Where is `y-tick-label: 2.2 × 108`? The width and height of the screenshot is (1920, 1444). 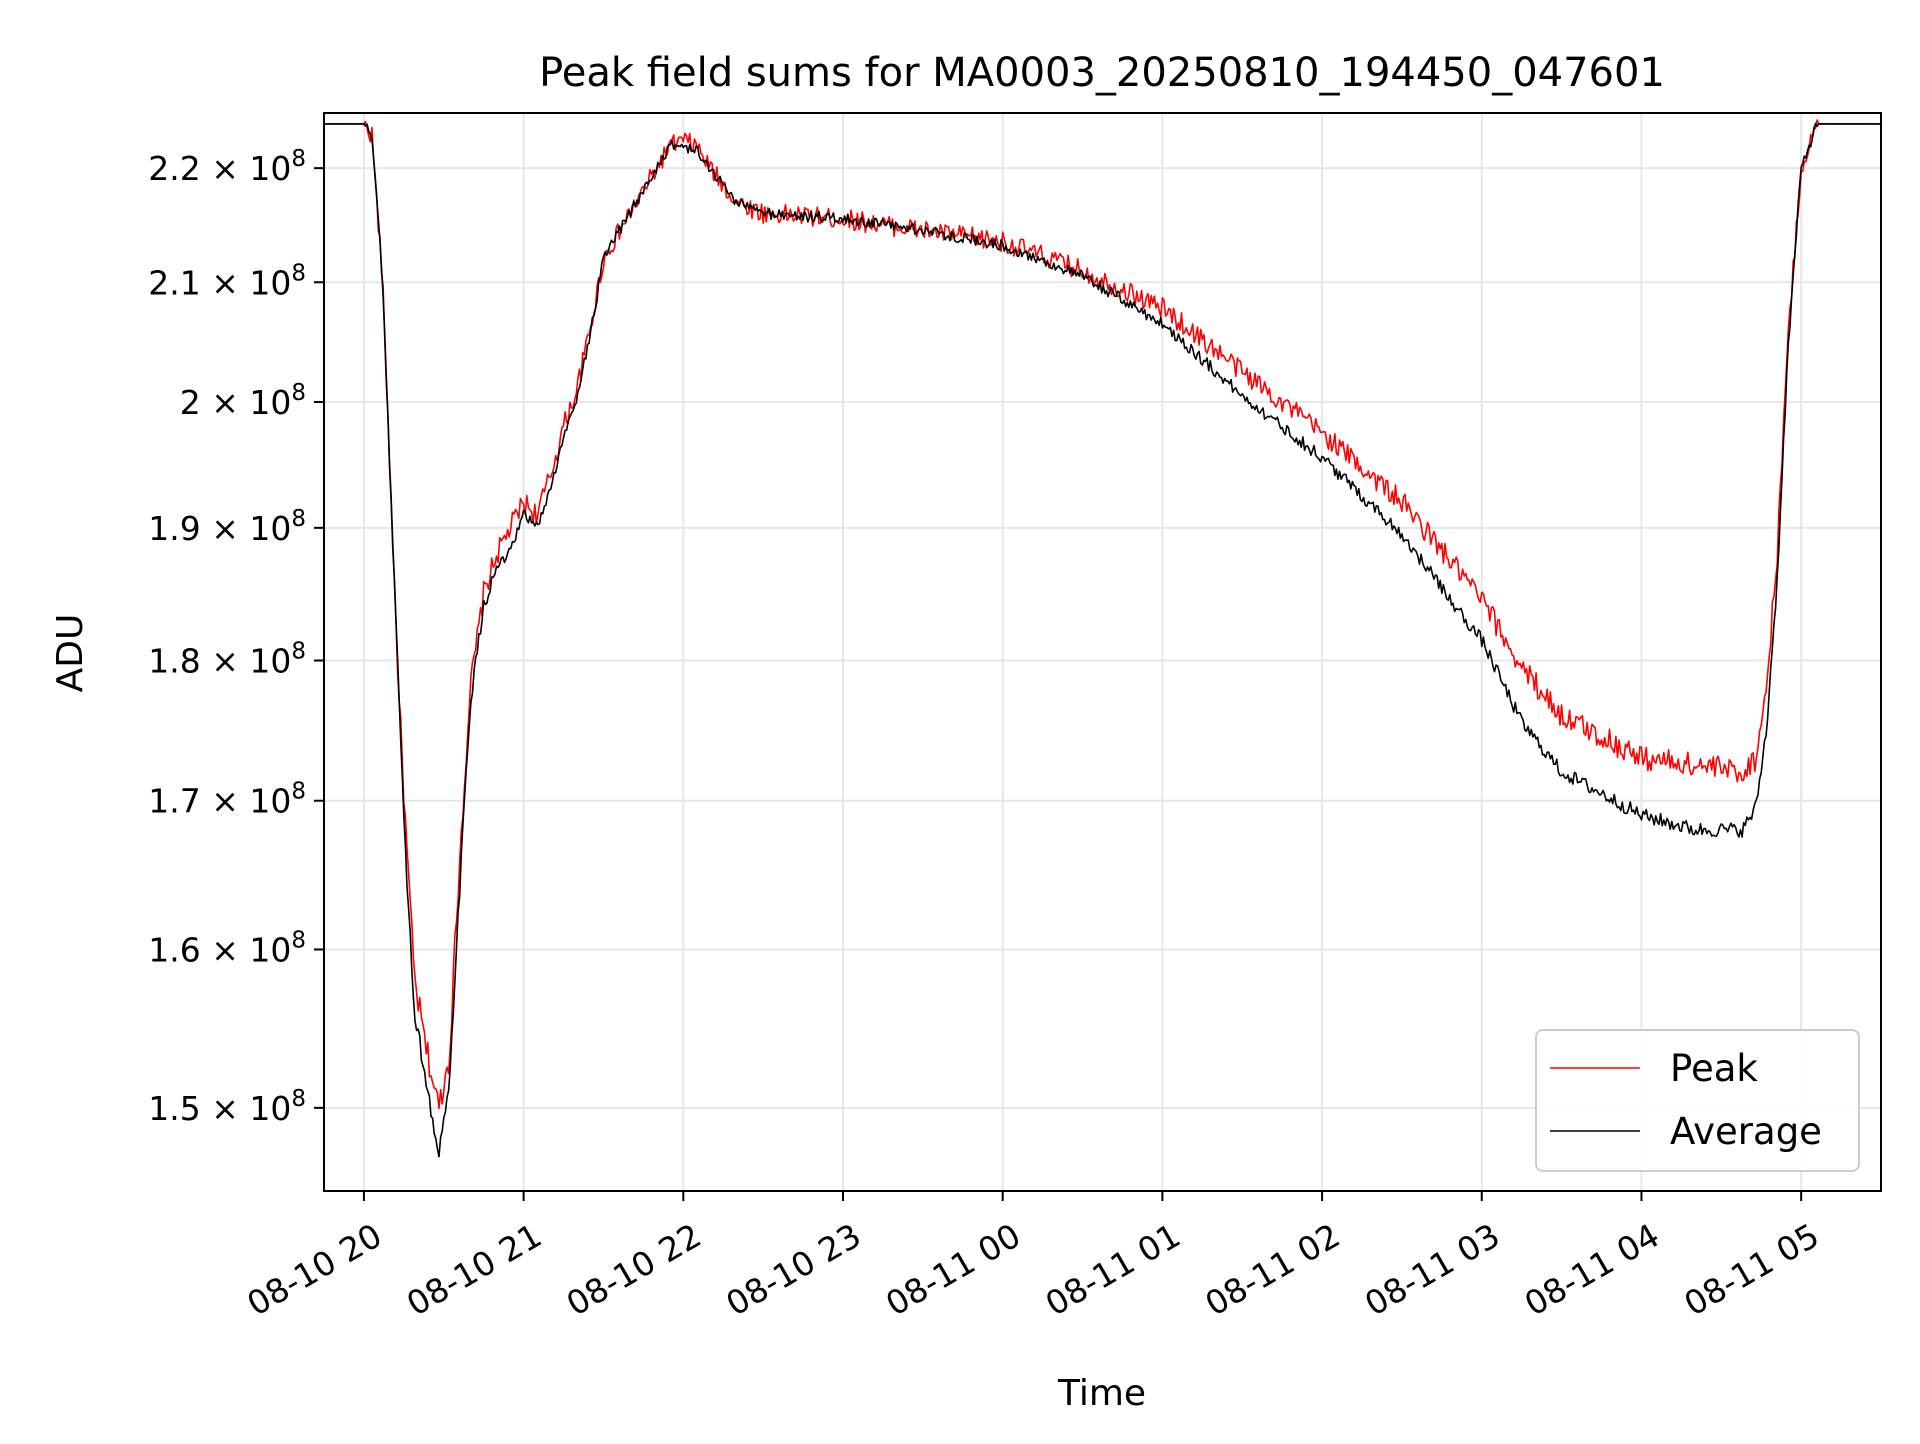
y-tick-label: 2.2 × 108 is located at coordinates (227, 167).